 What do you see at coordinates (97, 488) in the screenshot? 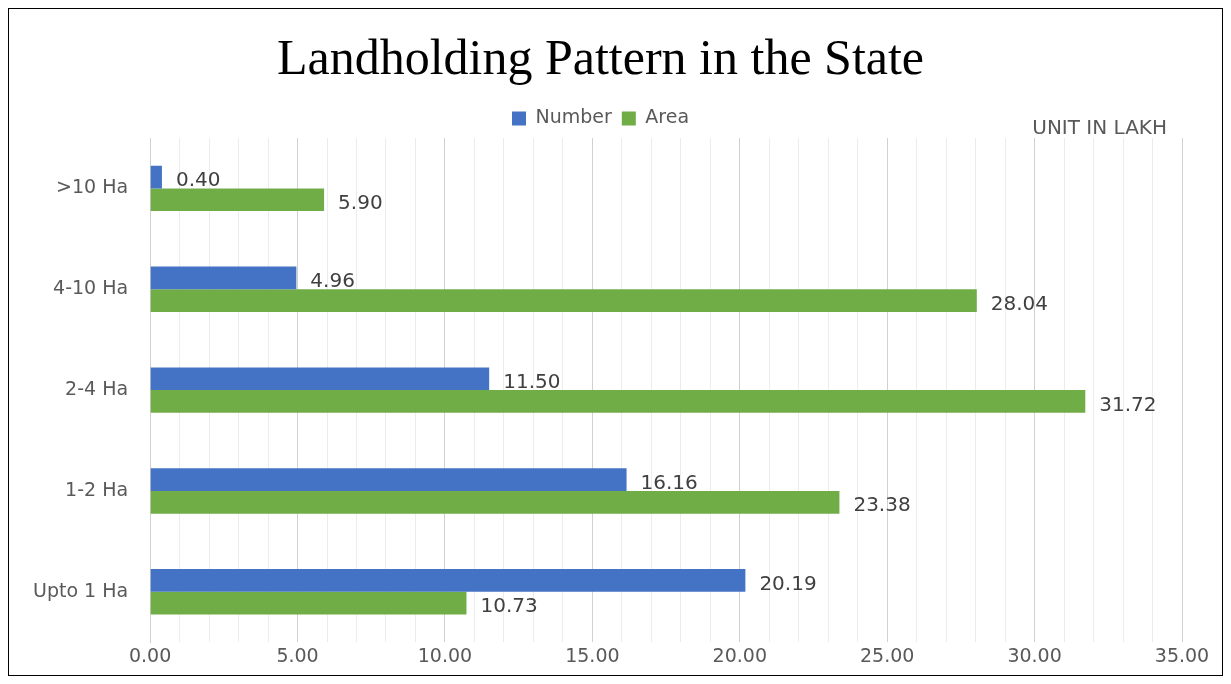
I see `y-tick-label: 1-2 Ha` at bounding box center [97, 488].